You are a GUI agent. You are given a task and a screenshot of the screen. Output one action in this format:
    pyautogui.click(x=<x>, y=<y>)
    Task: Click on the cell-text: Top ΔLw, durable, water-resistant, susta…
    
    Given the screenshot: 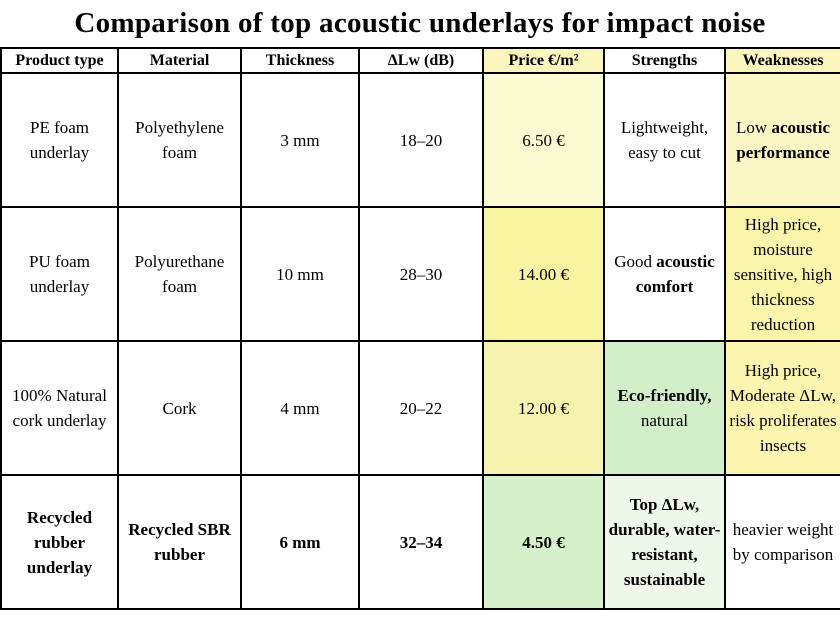 What is the action you would take?
    pyautogui.click(x=664, y=542)
    